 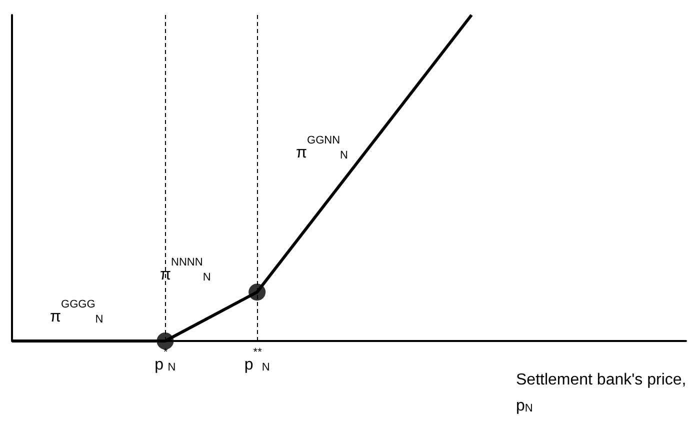 I want to click on annotation: πGGNNN, so click(x=322, y=148).